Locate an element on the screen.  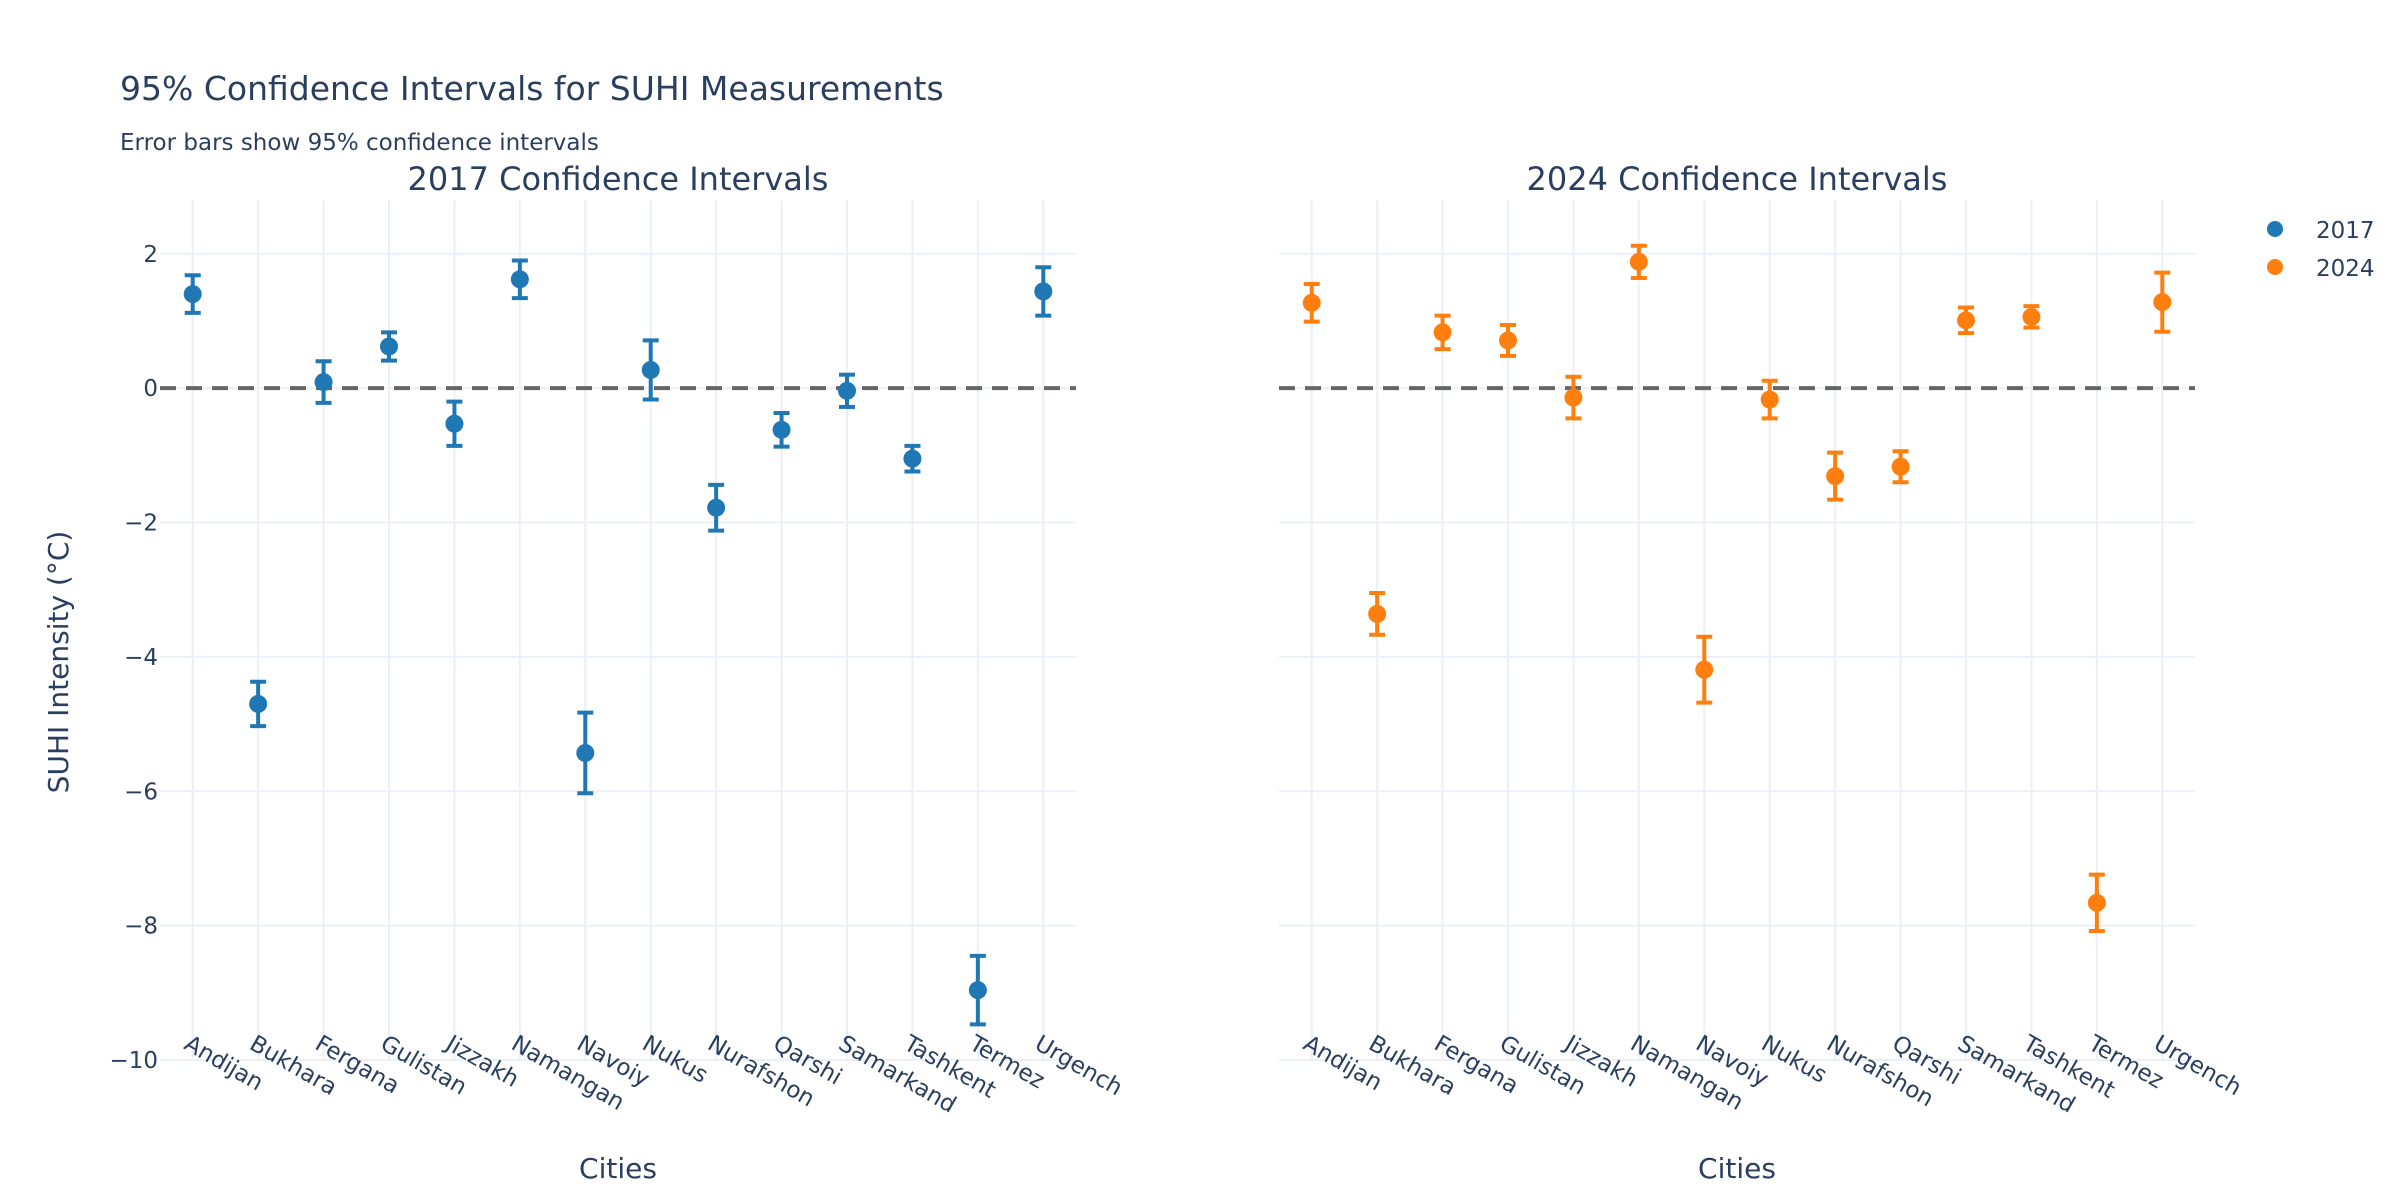
y-tick-label: −6 is located at coordinates (141, 792).